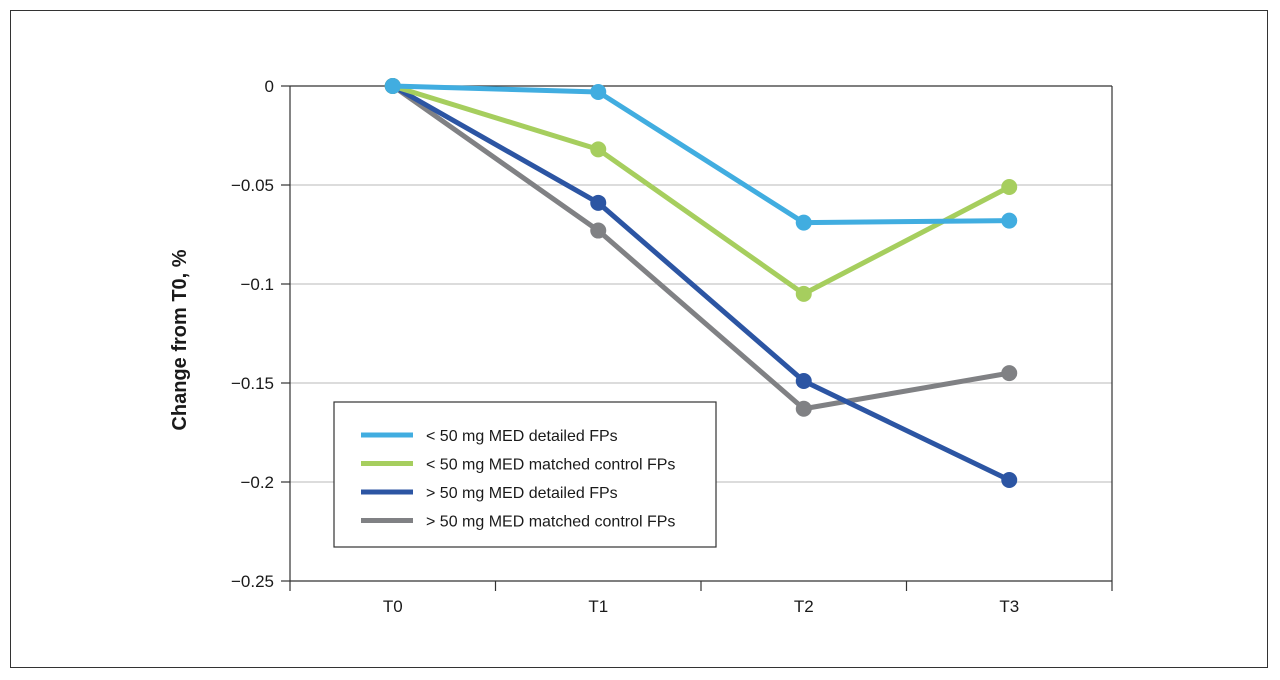  Describe the element at coordinates (393, 606) in the screenshot. I see `x-tick-label: T0` at that location.